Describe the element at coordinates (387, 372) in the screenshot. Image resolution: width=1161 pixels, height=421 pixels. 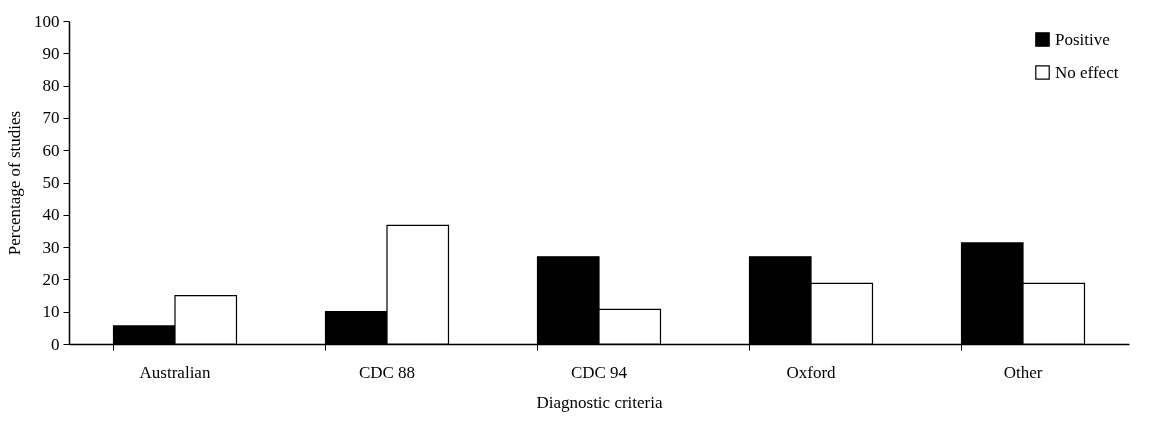
I see `x-tick-label: CDC 88` at that location.